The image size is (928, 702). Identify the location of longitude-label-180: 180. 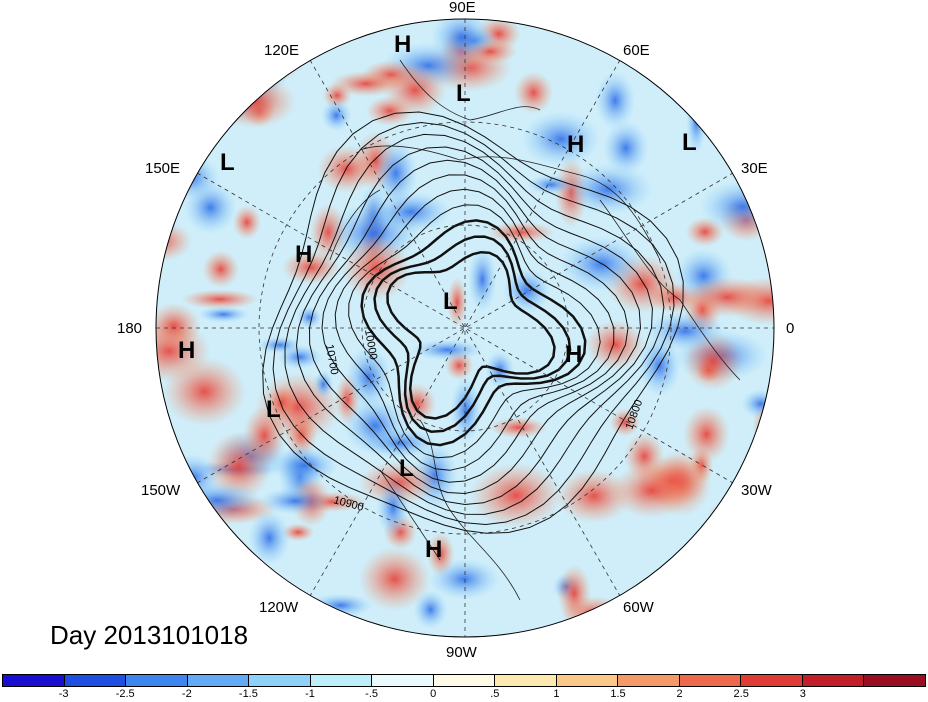
(130, 328).